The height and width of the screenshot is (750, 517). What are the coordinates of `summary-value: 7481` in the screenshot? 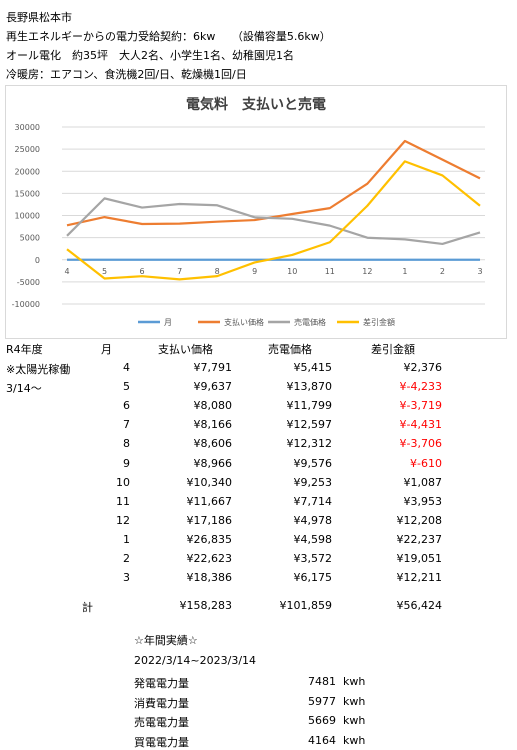 It's located at (322, 681).